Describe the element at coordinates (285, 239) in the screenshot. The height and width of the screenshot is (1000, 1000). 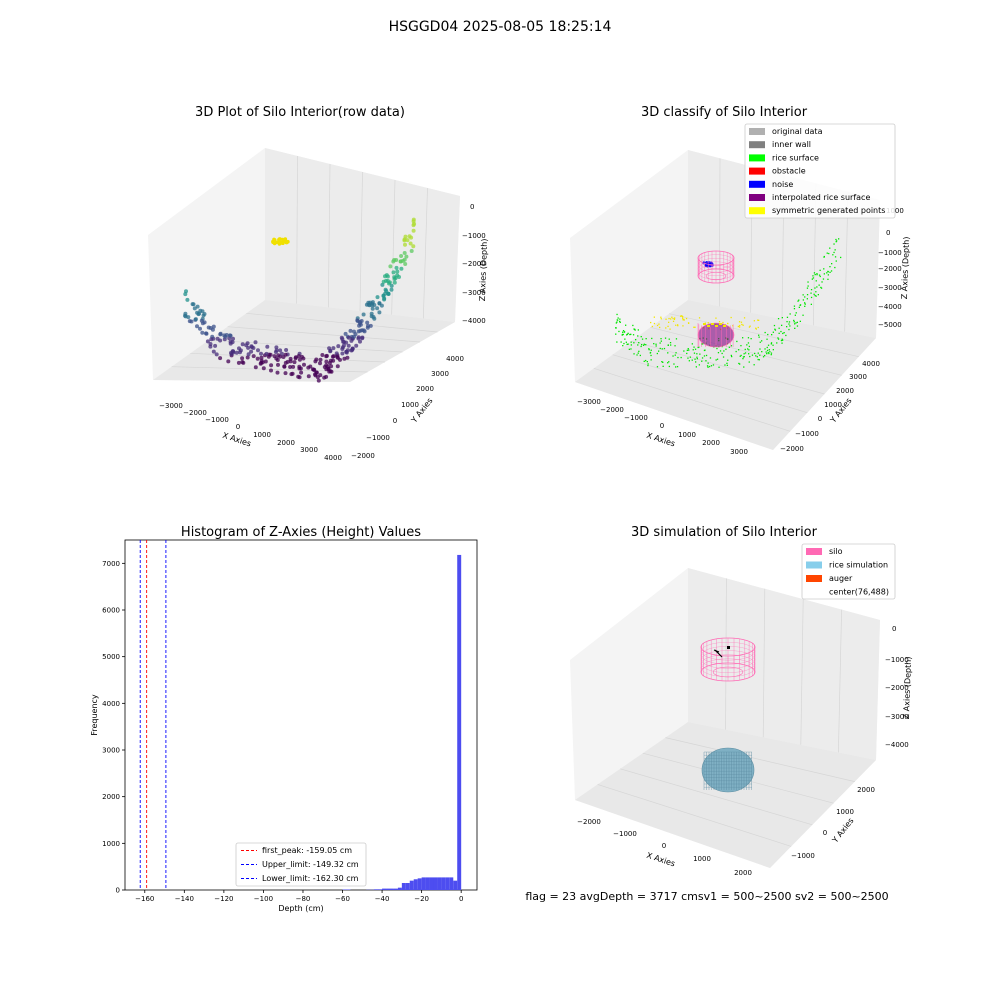
I see `raw-point-top` at that location.